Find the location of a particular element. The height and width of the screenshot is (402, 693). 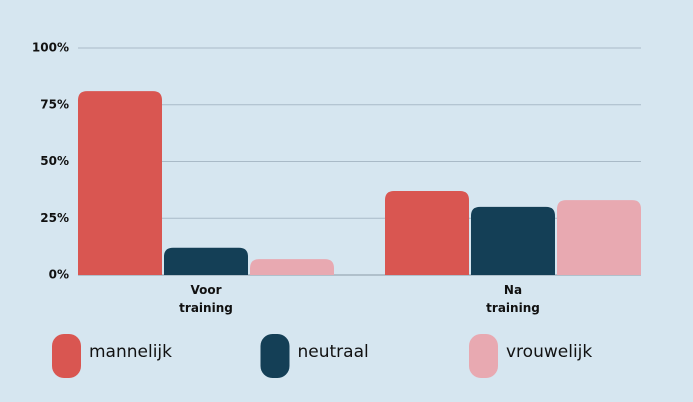

y-tick-label: 0% is located at coordinates (59, 275).